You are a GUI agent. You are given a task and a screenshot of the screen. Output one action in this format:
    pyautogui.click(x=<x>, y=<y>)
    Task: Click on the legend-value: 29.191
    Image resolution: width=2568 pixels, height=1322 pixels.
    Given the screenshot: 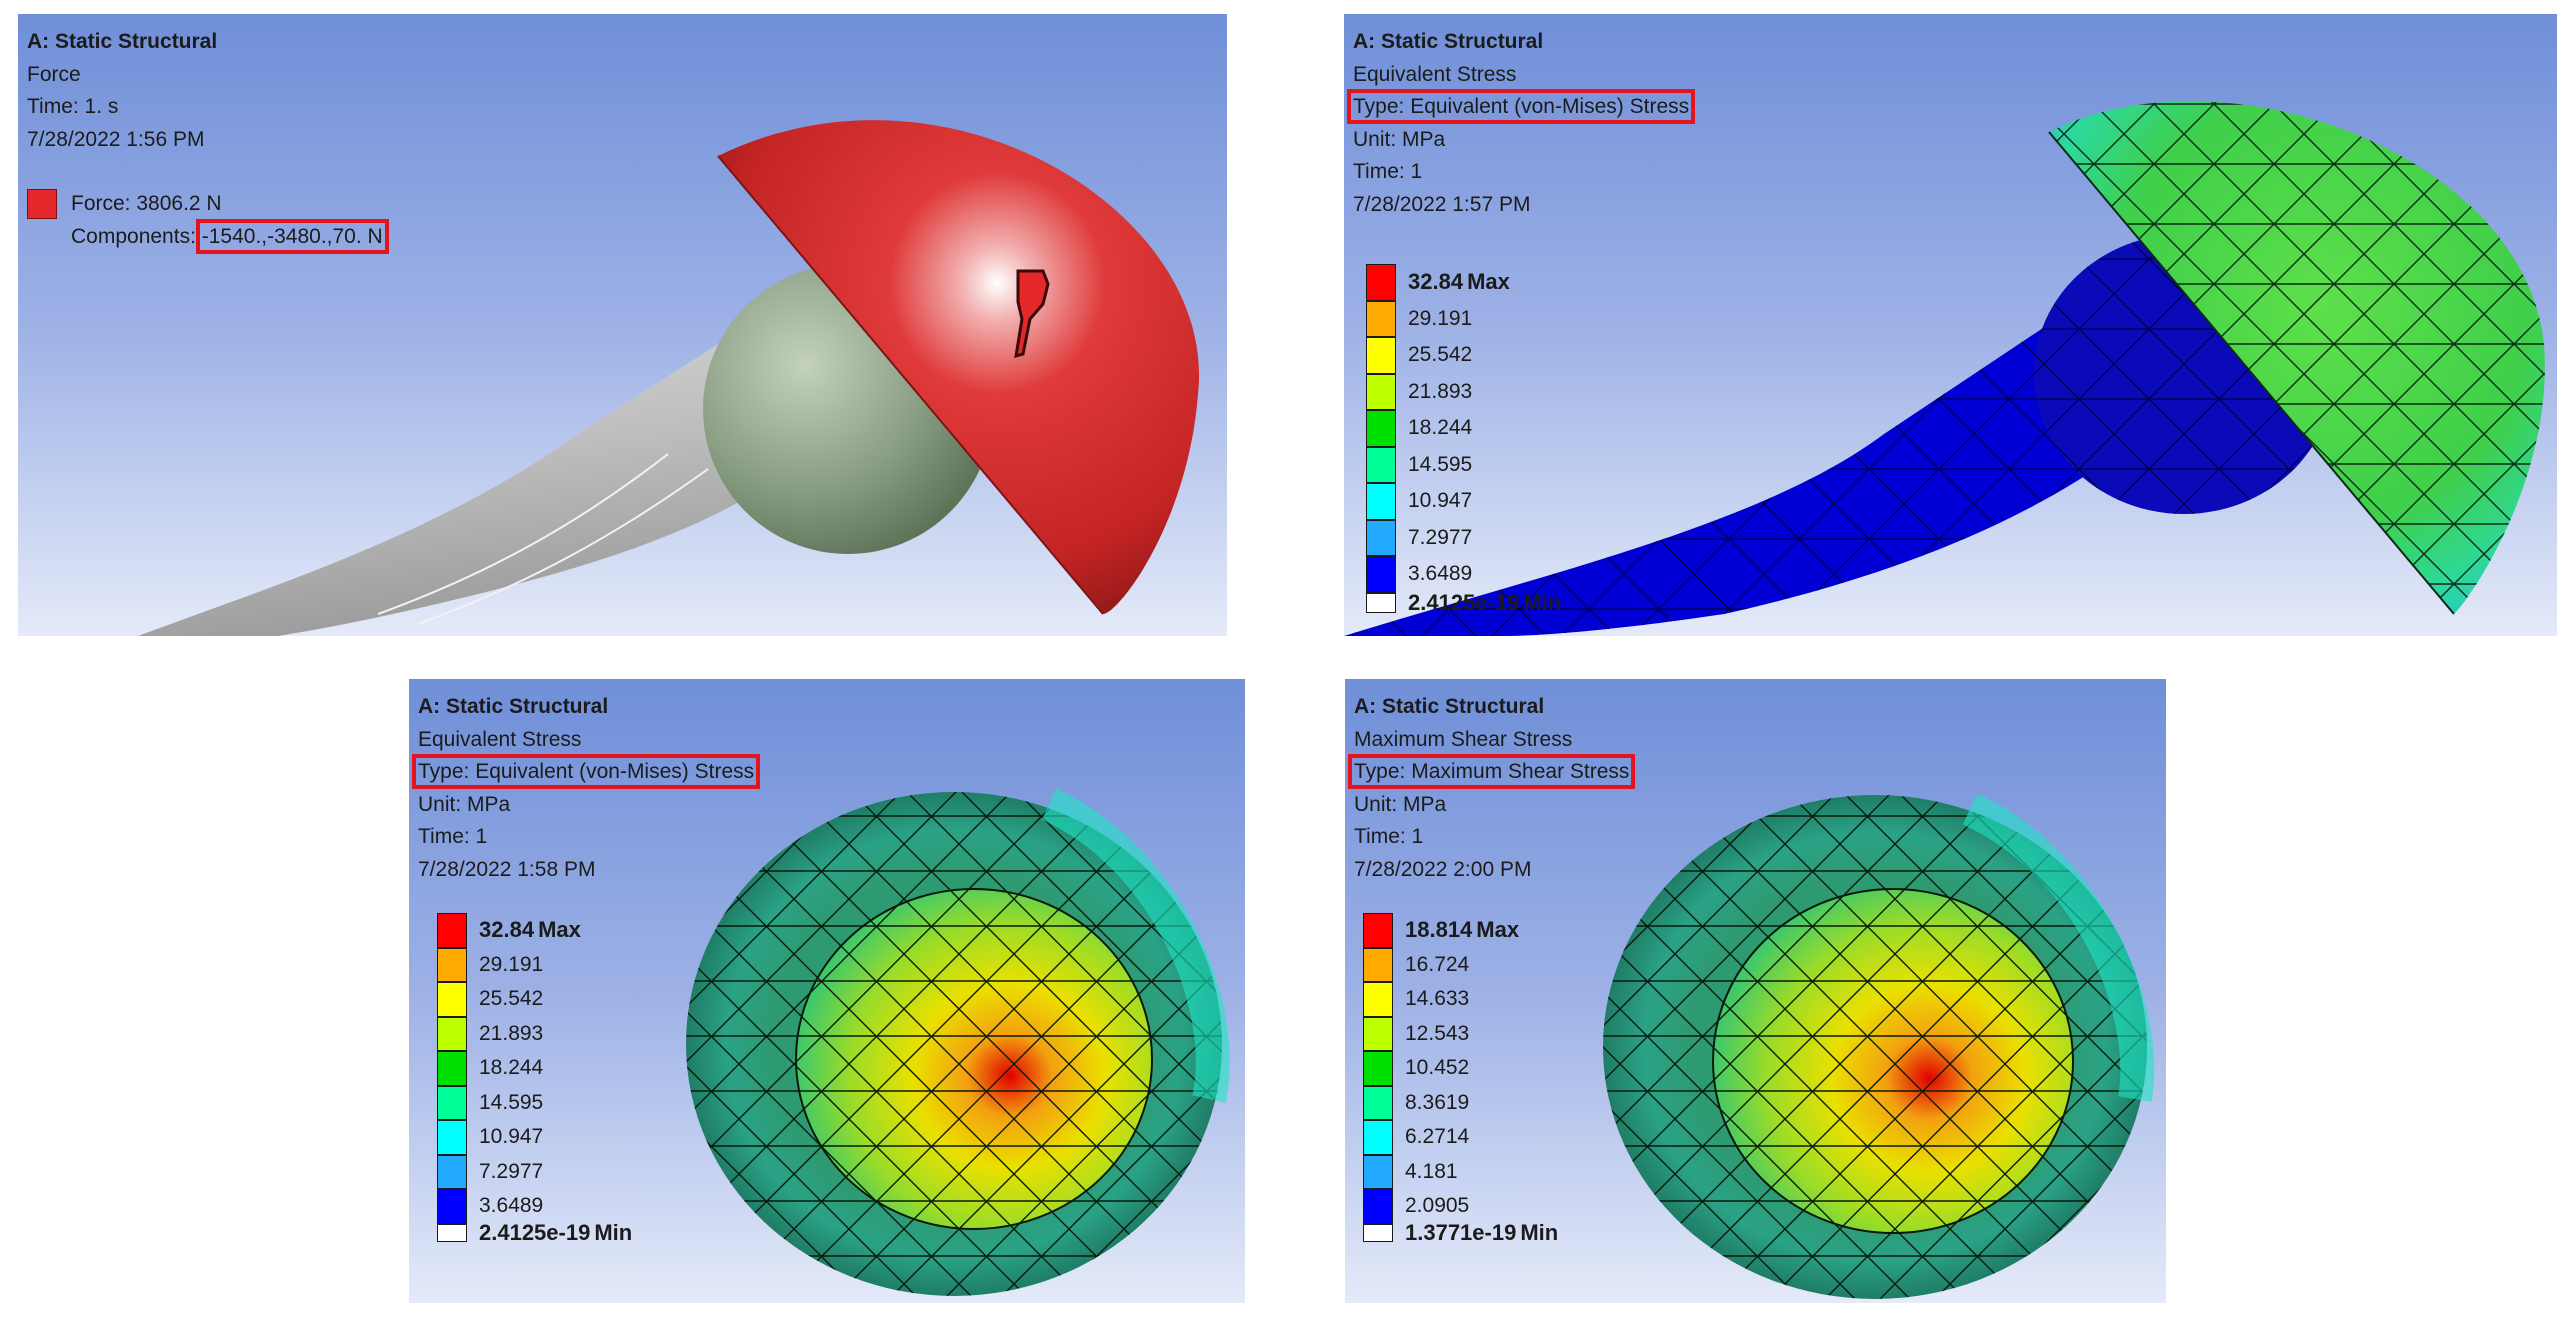 What is the action you would take?
    pyautogui.click(x=511, y=964)
    